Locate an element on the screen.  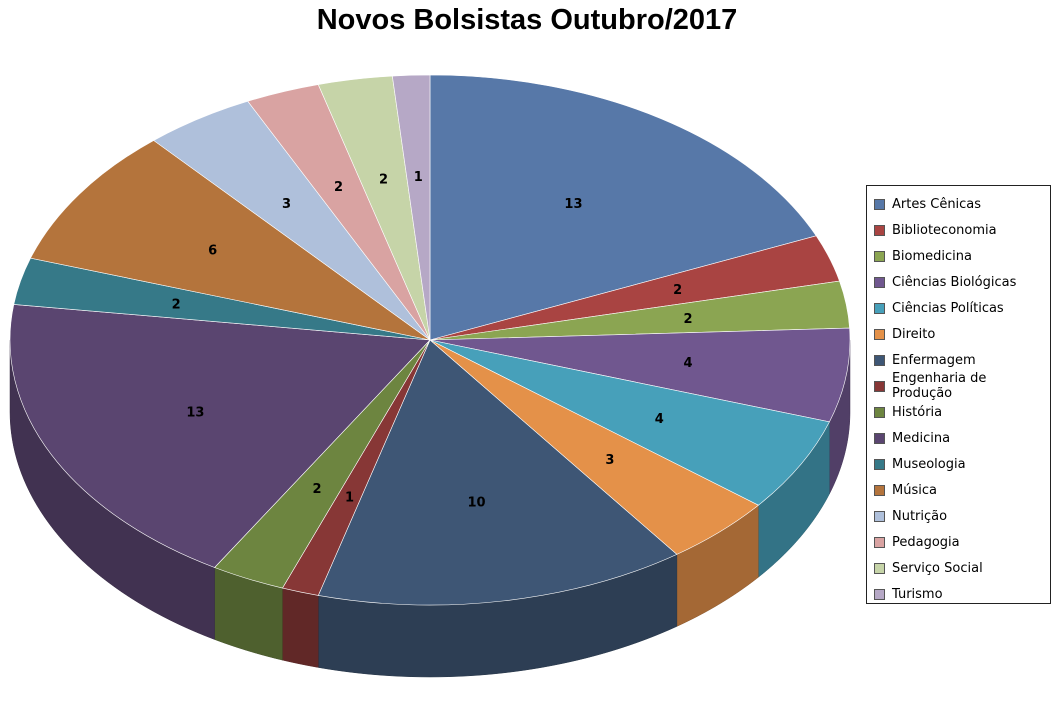
pie-side-engenharia-de-produção is located at coordinates (300, 627).